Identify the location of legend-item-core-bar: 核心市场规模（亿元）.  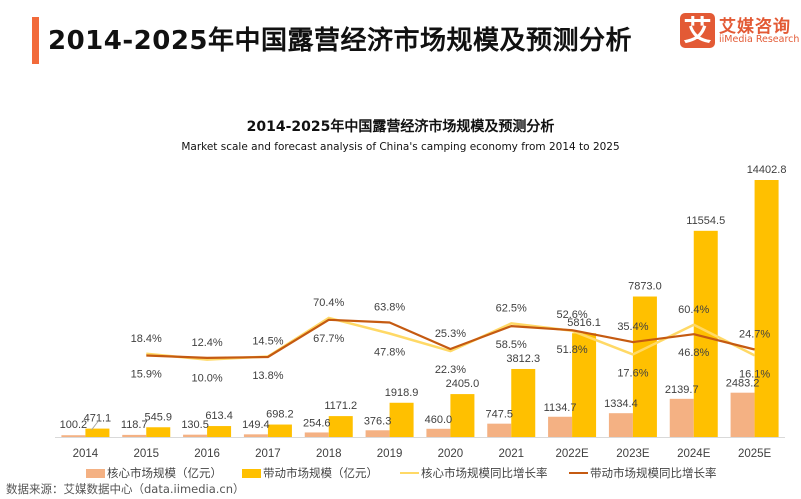
(154, 473).